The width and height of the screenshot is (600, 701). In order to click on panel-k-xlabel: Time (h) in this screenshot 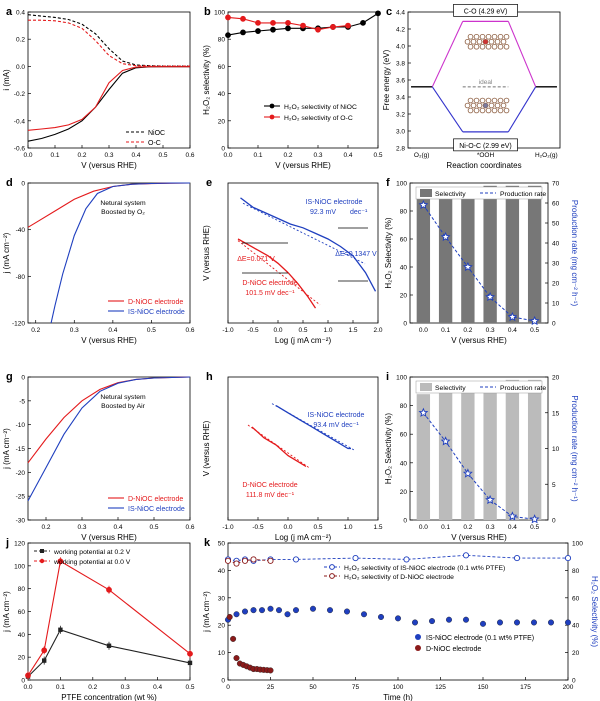, I will do `click(398, 697)`.